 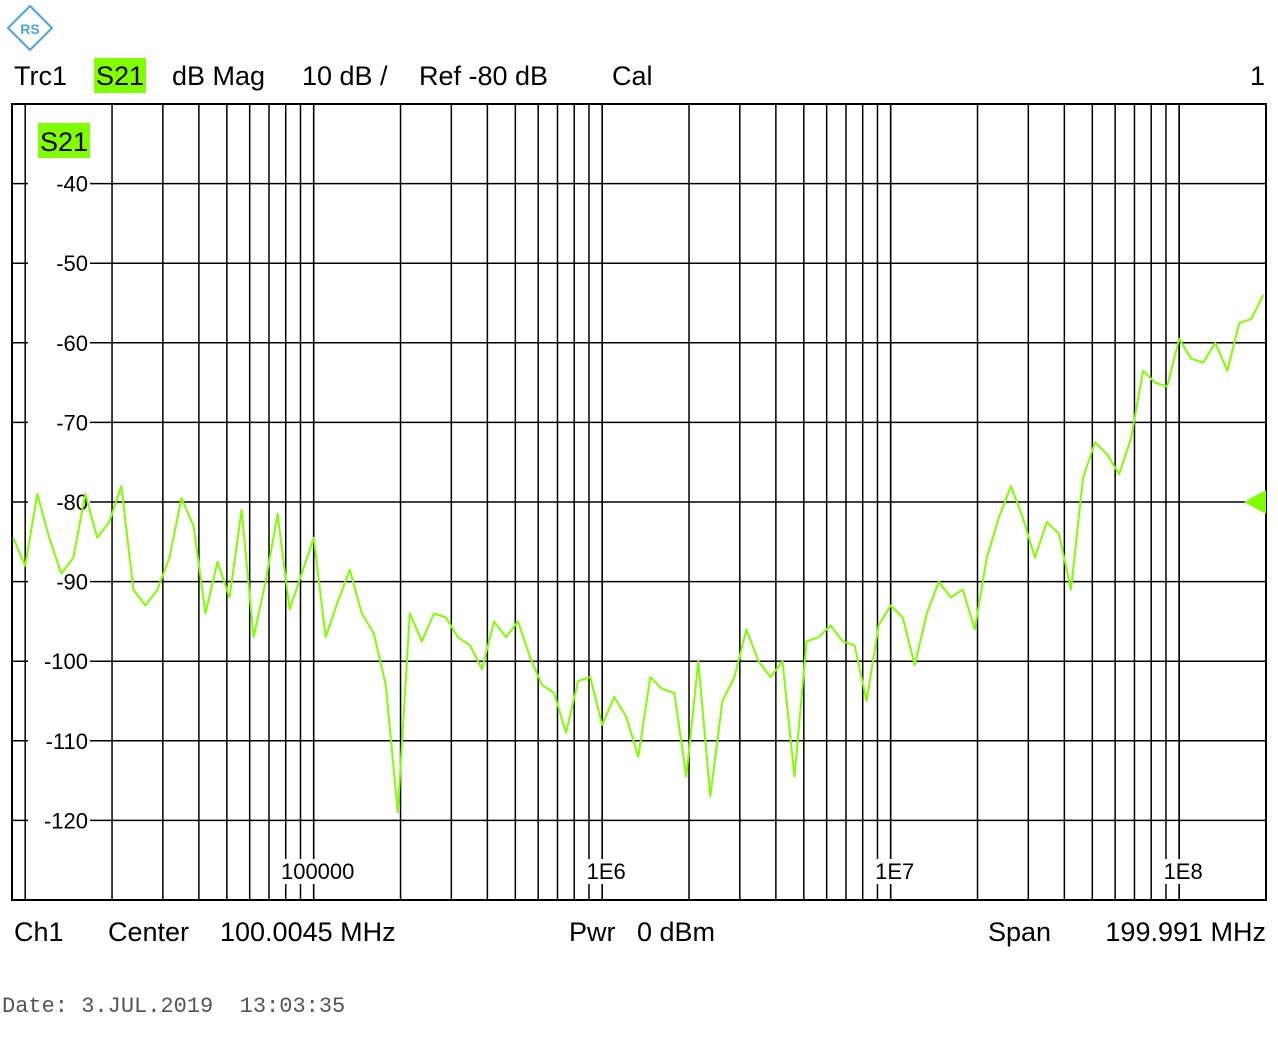 What do you see at coordinates (592, 932) in the screenshot?
I see `power-label: Pwr` at bounding box center [592, 932].